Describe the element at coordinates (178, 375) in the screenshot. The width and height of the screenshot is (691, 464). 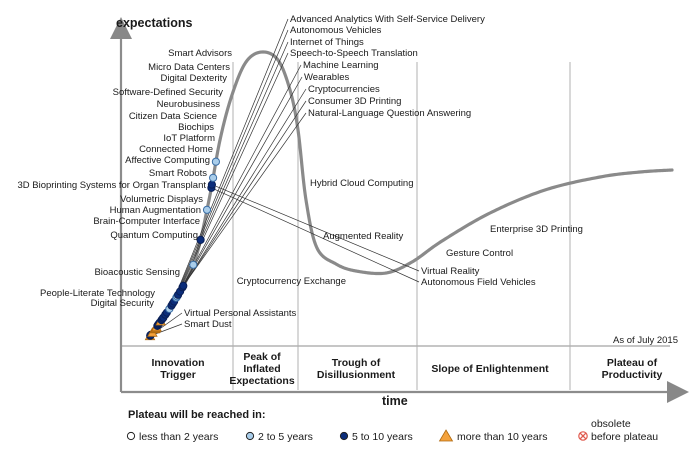
I see `svg-text: Trigger` at that location.